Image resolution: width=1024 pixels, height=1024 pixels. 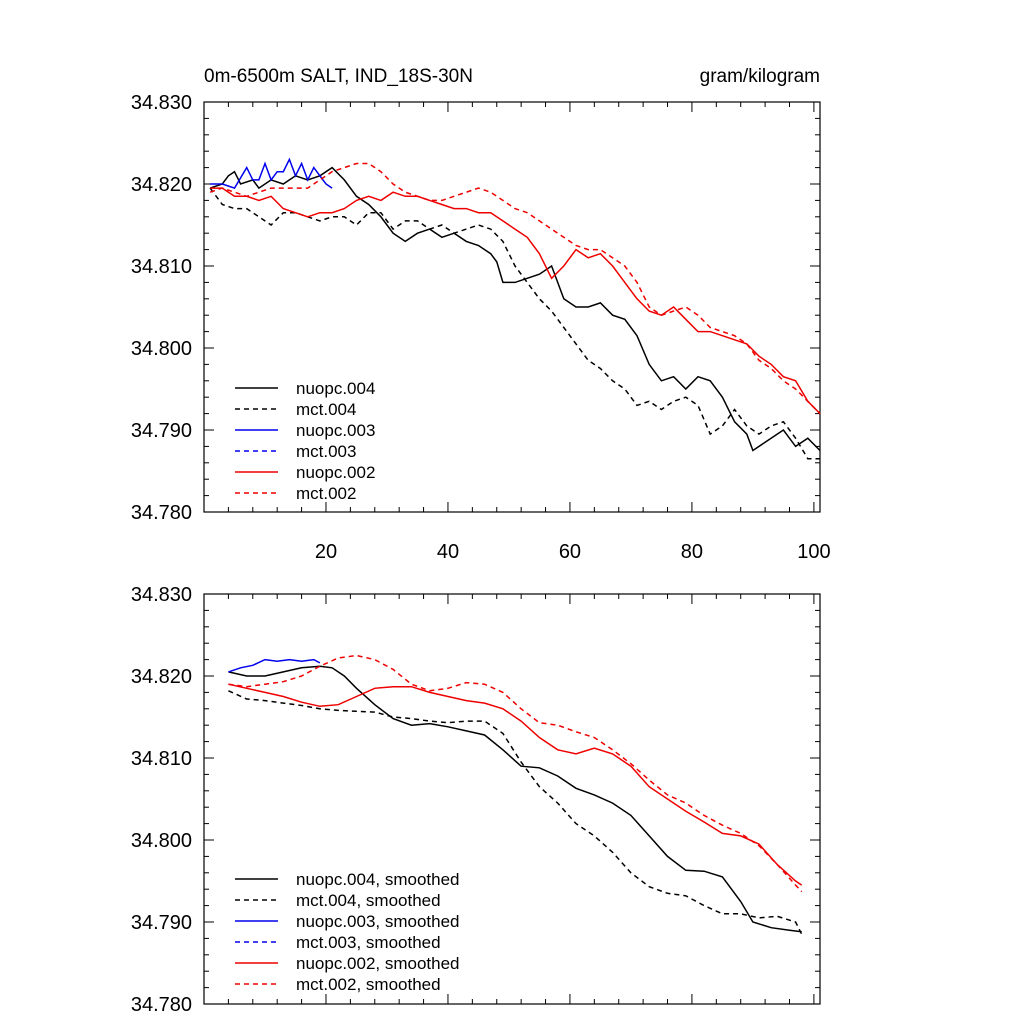 I want to click on legend-label: mct.003, so click(x=326, y=451).